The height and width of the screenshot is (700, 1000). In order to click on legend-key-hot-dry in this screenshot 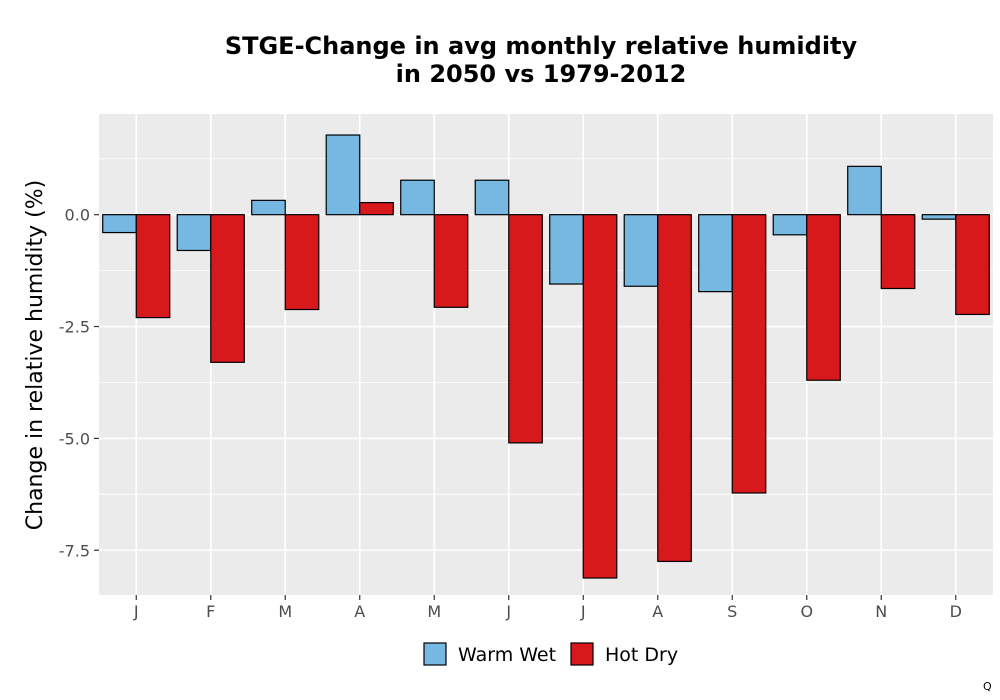, I will do `click(582, 654)`.